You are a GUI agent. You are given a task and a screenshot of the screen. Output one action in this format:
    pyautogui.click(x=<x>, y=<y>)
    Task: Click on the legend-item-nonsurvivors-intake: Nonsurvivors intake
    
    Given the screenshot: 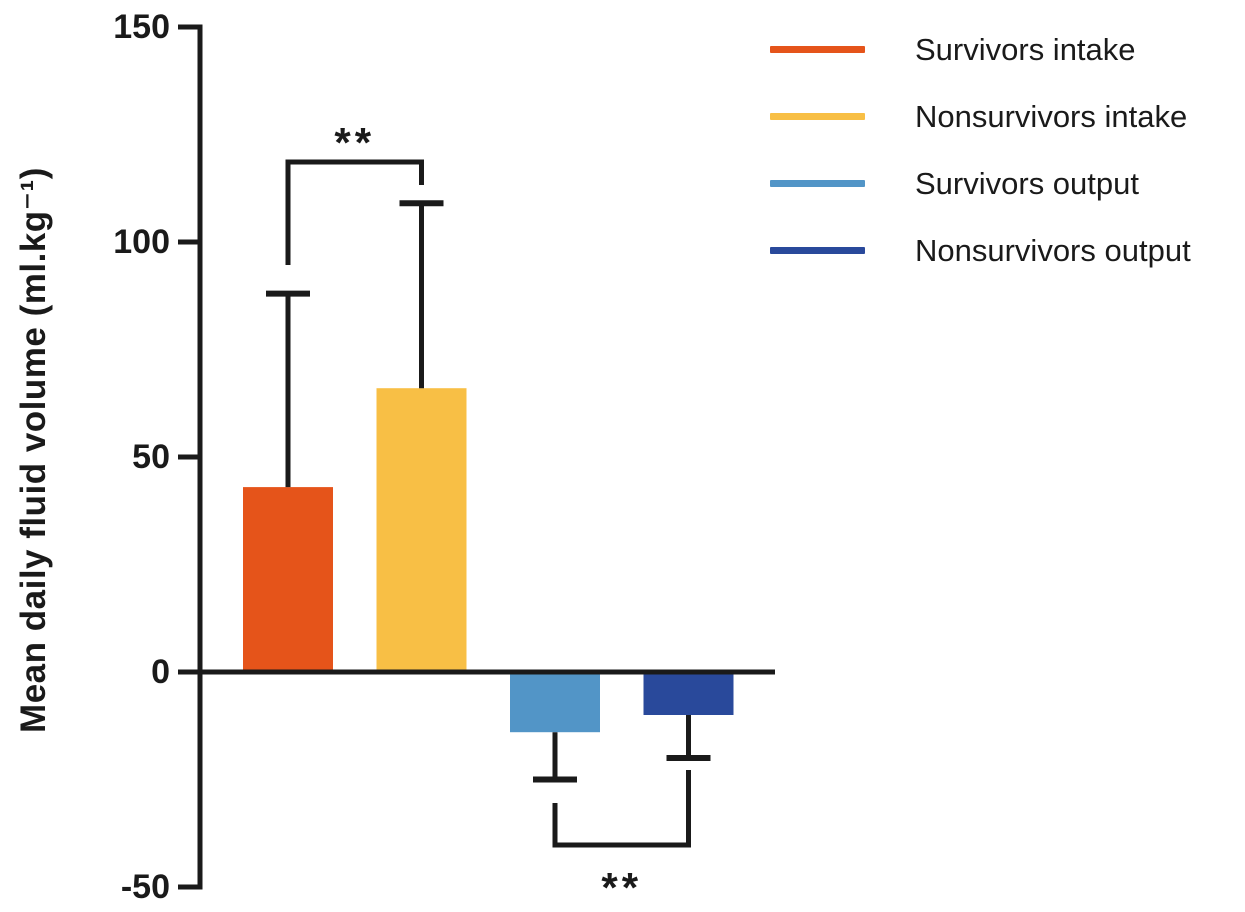 What is the action you would take?
    pyautogui.click(x=980, y=116)
    